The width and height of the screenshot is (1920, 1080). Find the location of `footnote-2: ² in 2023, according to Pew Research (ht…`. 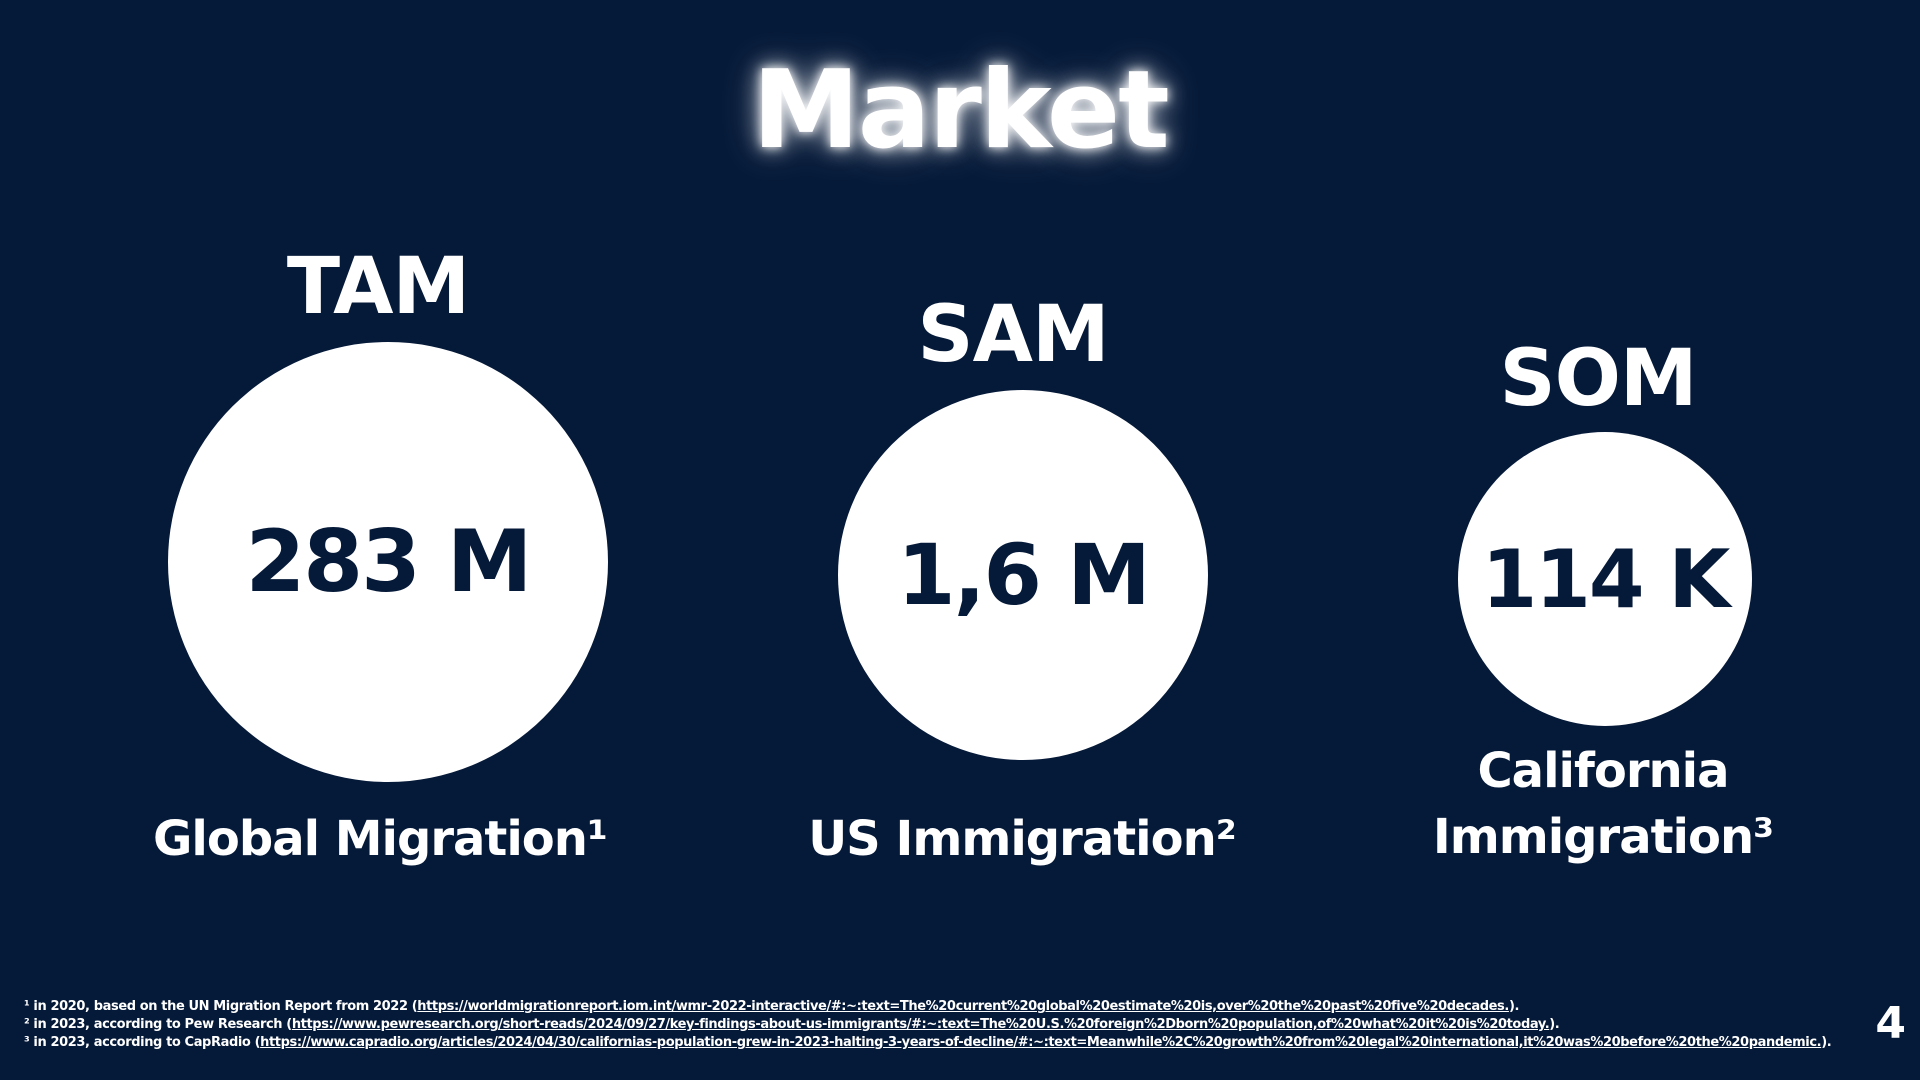

footnote-2: ² in 2023, according to Pew Research (ht… is located at coordinates (944, 1025).